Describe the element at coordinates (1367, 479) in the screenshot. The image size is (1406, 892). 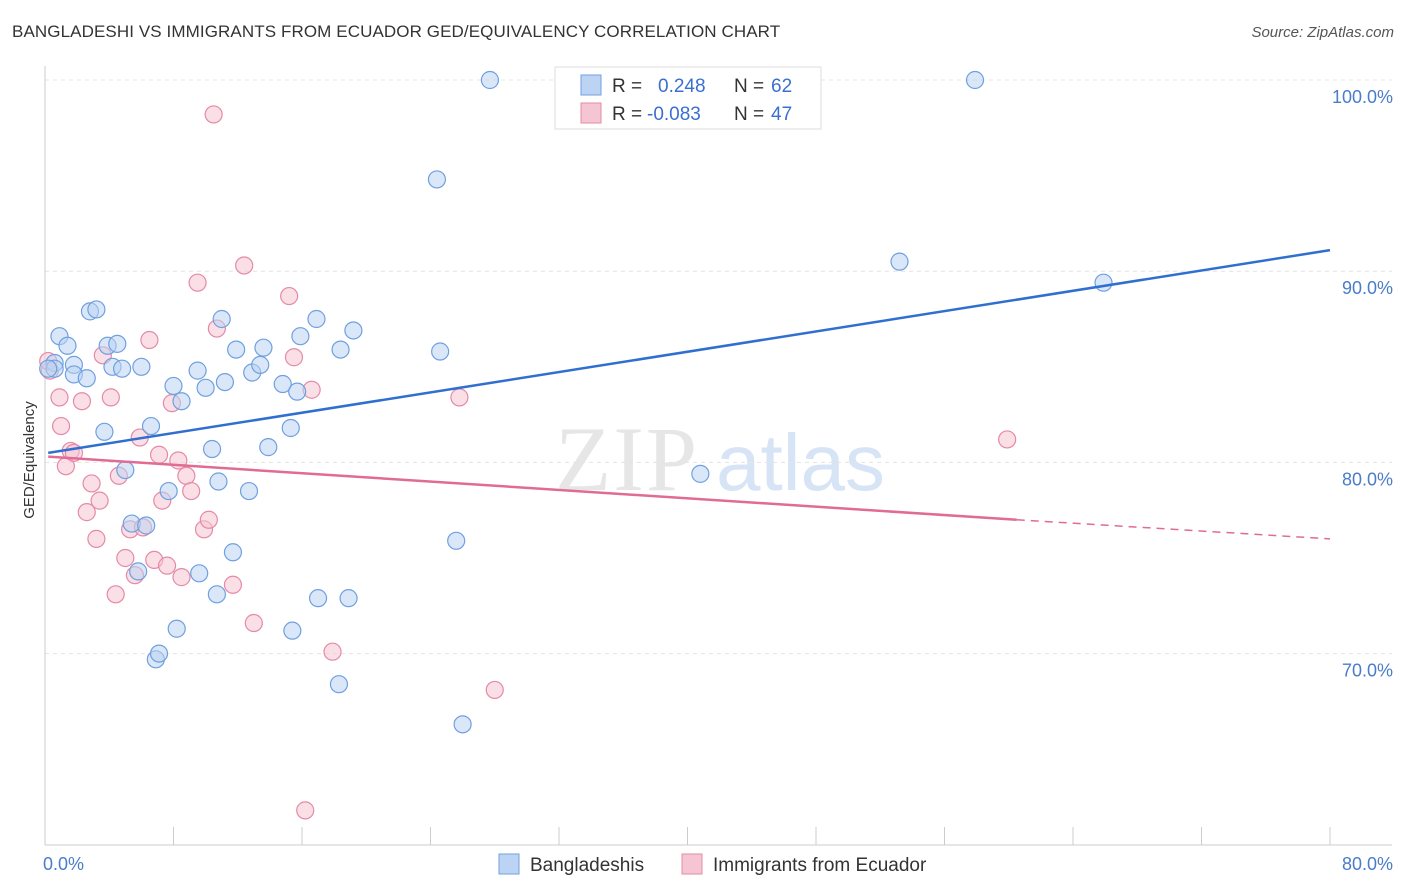
I see `y-tick-label-2: 80.0%` at that location.